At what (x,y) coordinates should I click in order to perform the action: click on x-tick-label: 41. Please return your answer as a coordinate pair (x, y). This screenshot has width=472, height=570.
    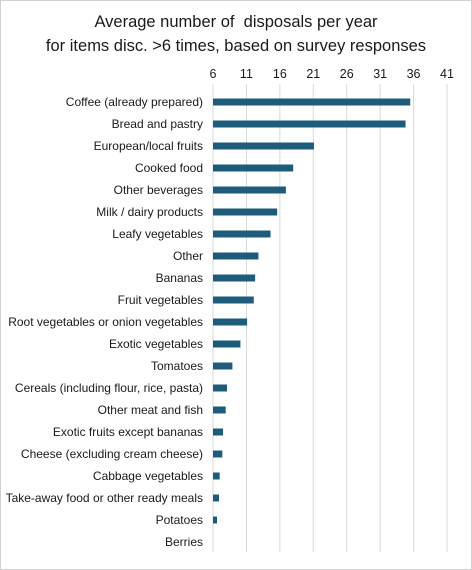
    Looking at the image, I should click on (447, 74).